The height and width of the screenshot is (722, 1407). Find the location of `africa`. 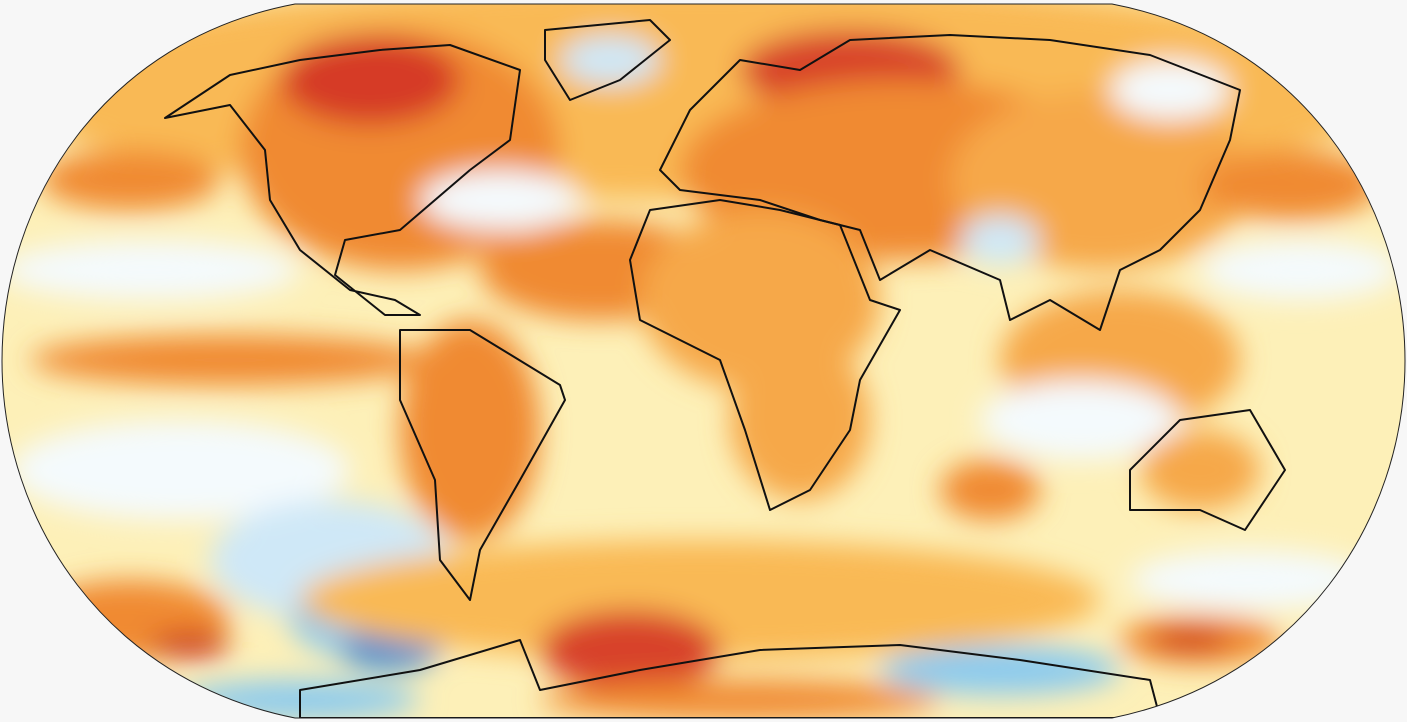

africa is located at coordinates (765, 355).